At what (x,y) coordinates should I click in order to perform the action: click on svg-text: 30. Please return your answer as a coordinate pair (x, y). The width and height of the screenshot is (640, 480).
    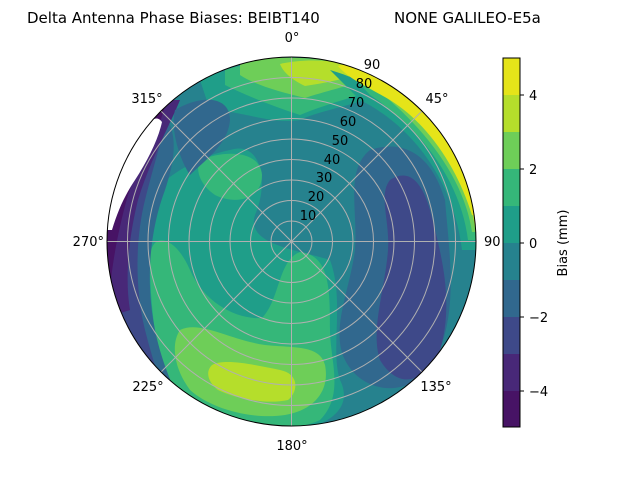
    Looking at the image, I should click on (324, 178).